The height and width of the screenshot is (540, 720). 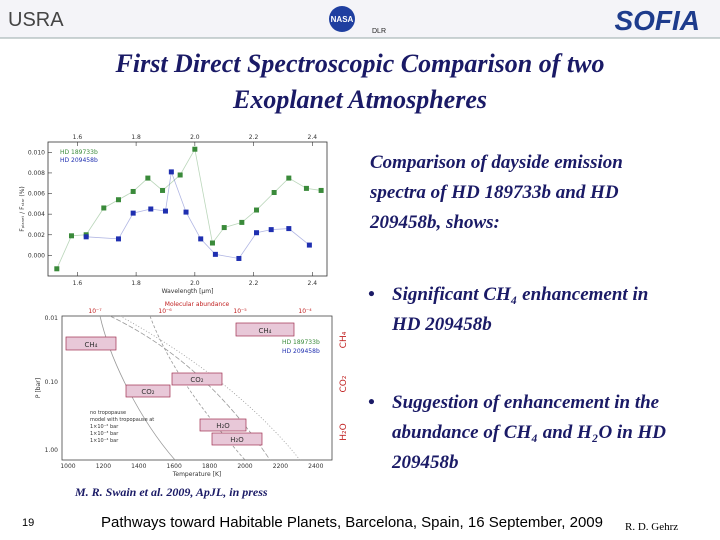 What do you see at coordinates (188, 291) in the screenshot?
I see `x-axis-label: Wavelength [μm]` at bounding box center [188, 291].